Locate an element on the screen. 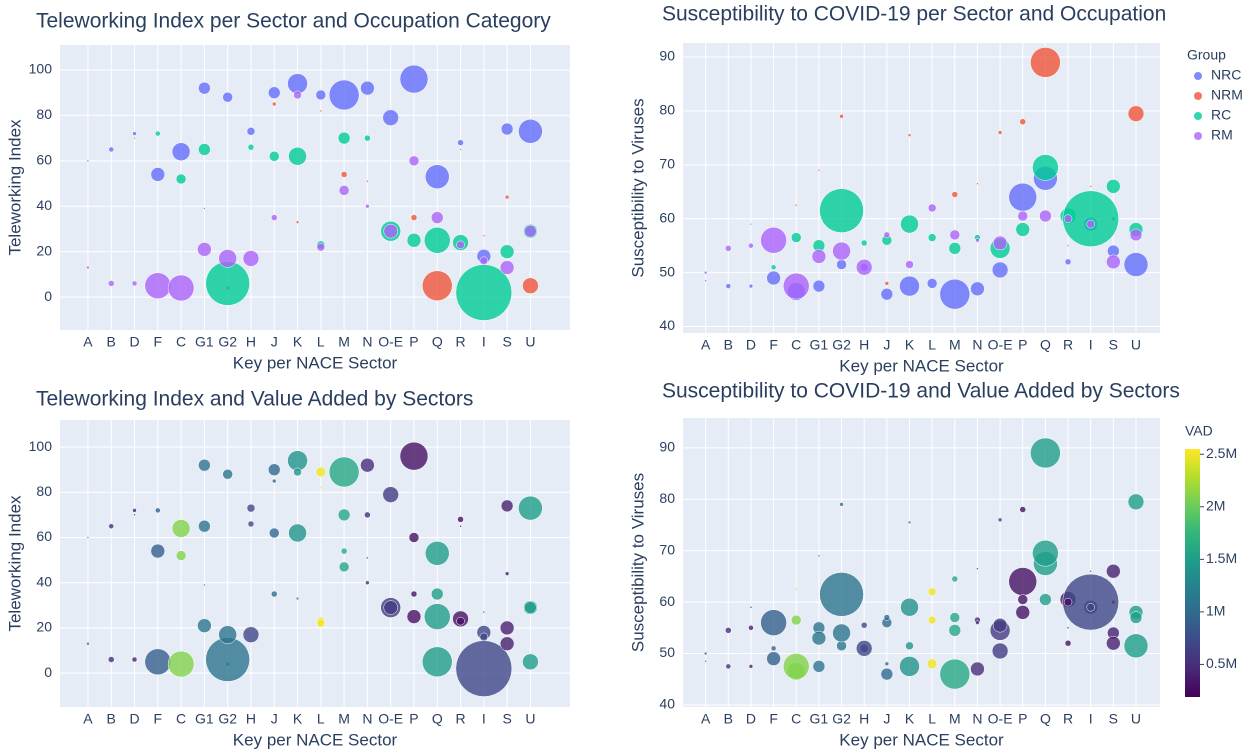 This screenshot has height=753, width=1255. x-tick-label: B is located at coordinates (728, 345).